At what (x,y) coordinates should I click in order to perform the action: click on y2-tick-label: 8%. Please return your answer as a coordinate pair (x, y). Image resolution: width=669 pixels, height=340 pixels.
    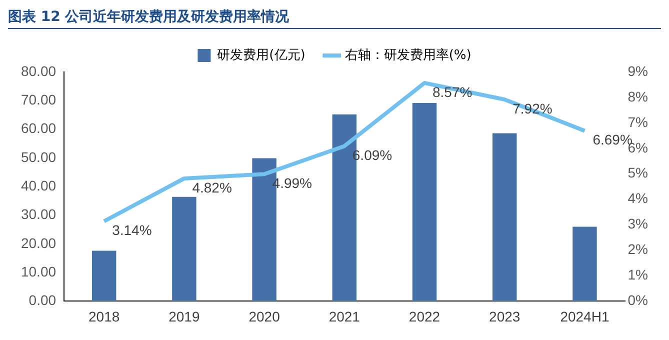
    Looking at the image, I should click on (638, 96).